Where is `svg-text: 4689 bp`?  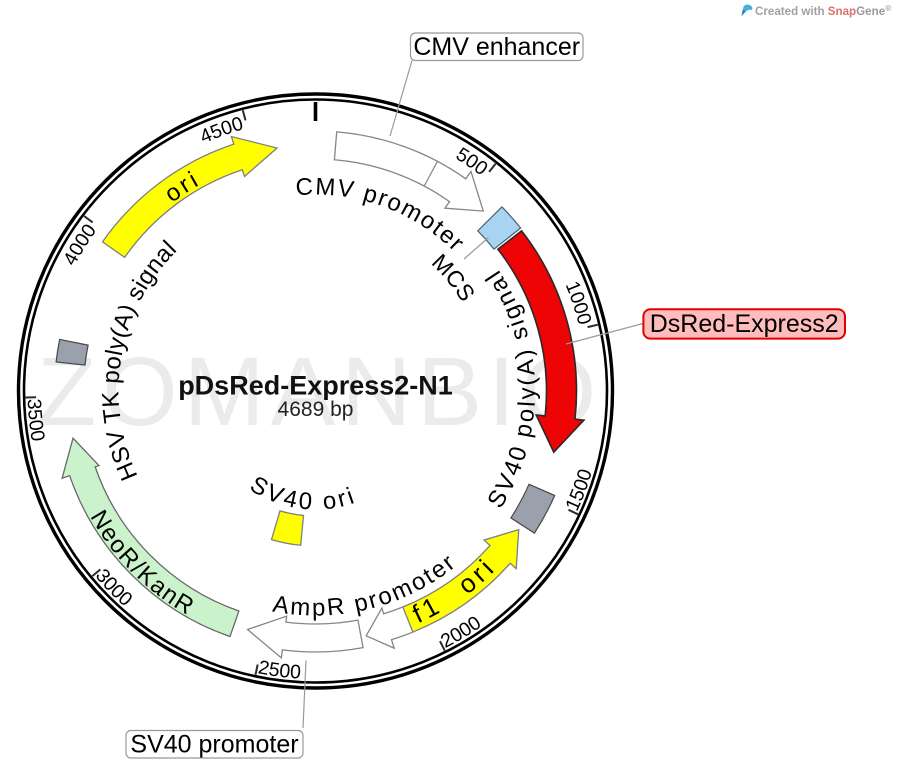 svg-text: 4689 bp is located at coordinates (316, 409).